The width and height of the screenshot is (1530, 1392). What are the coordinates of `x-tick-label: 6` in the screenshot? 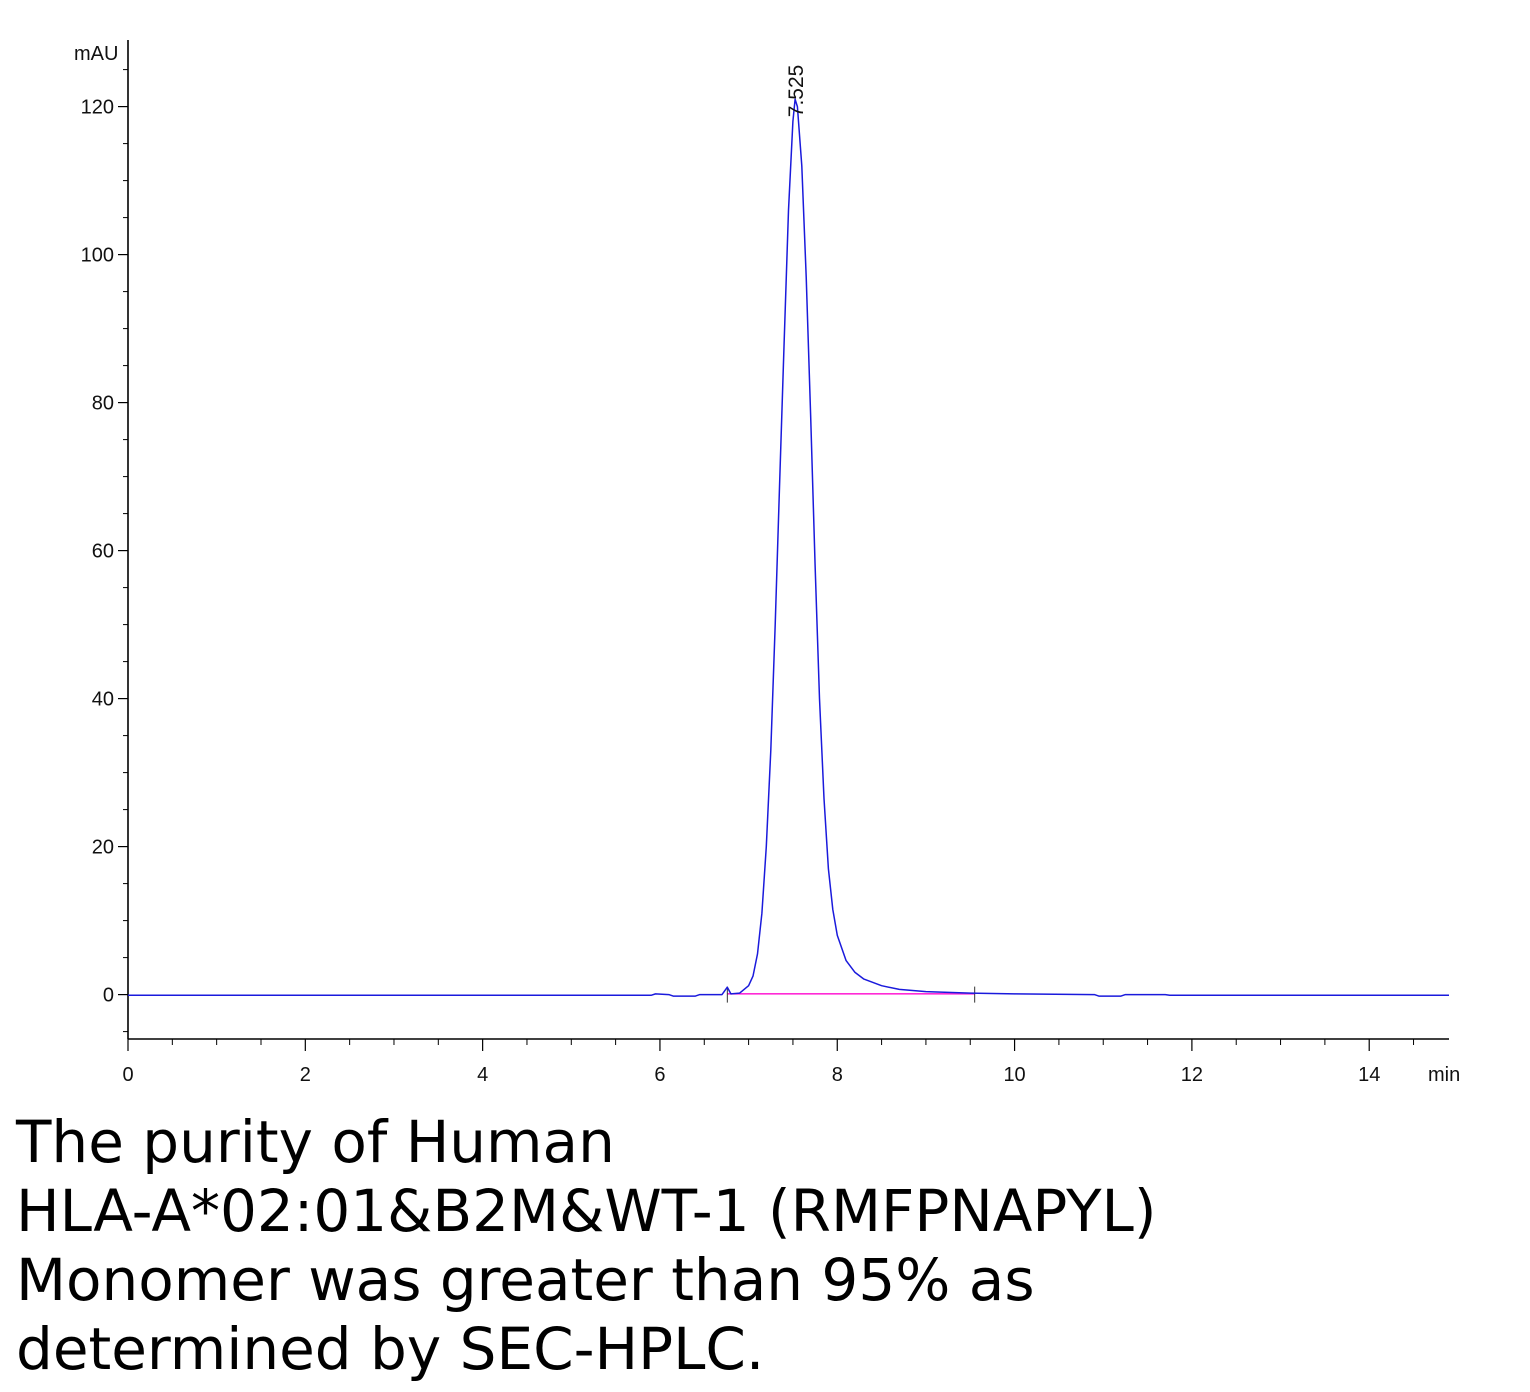 It's located at (659, 1075).